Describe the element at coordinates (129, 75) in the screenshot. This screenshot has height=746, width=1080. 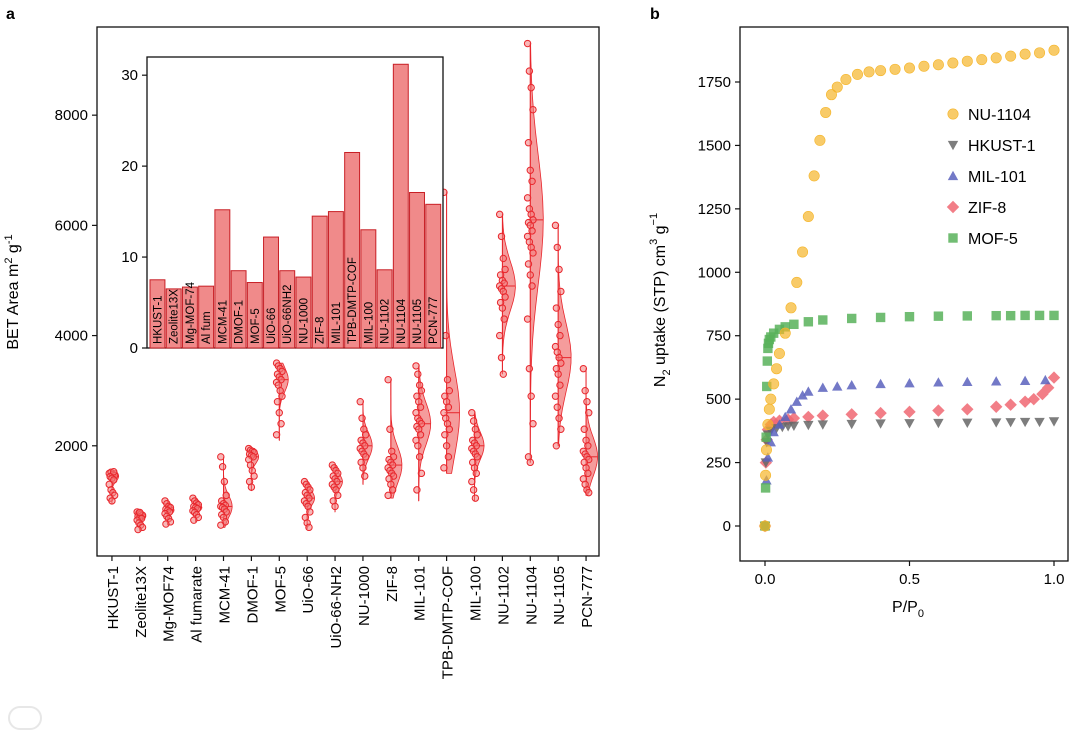
I see `inset-y-tick-label: 30` at that location.